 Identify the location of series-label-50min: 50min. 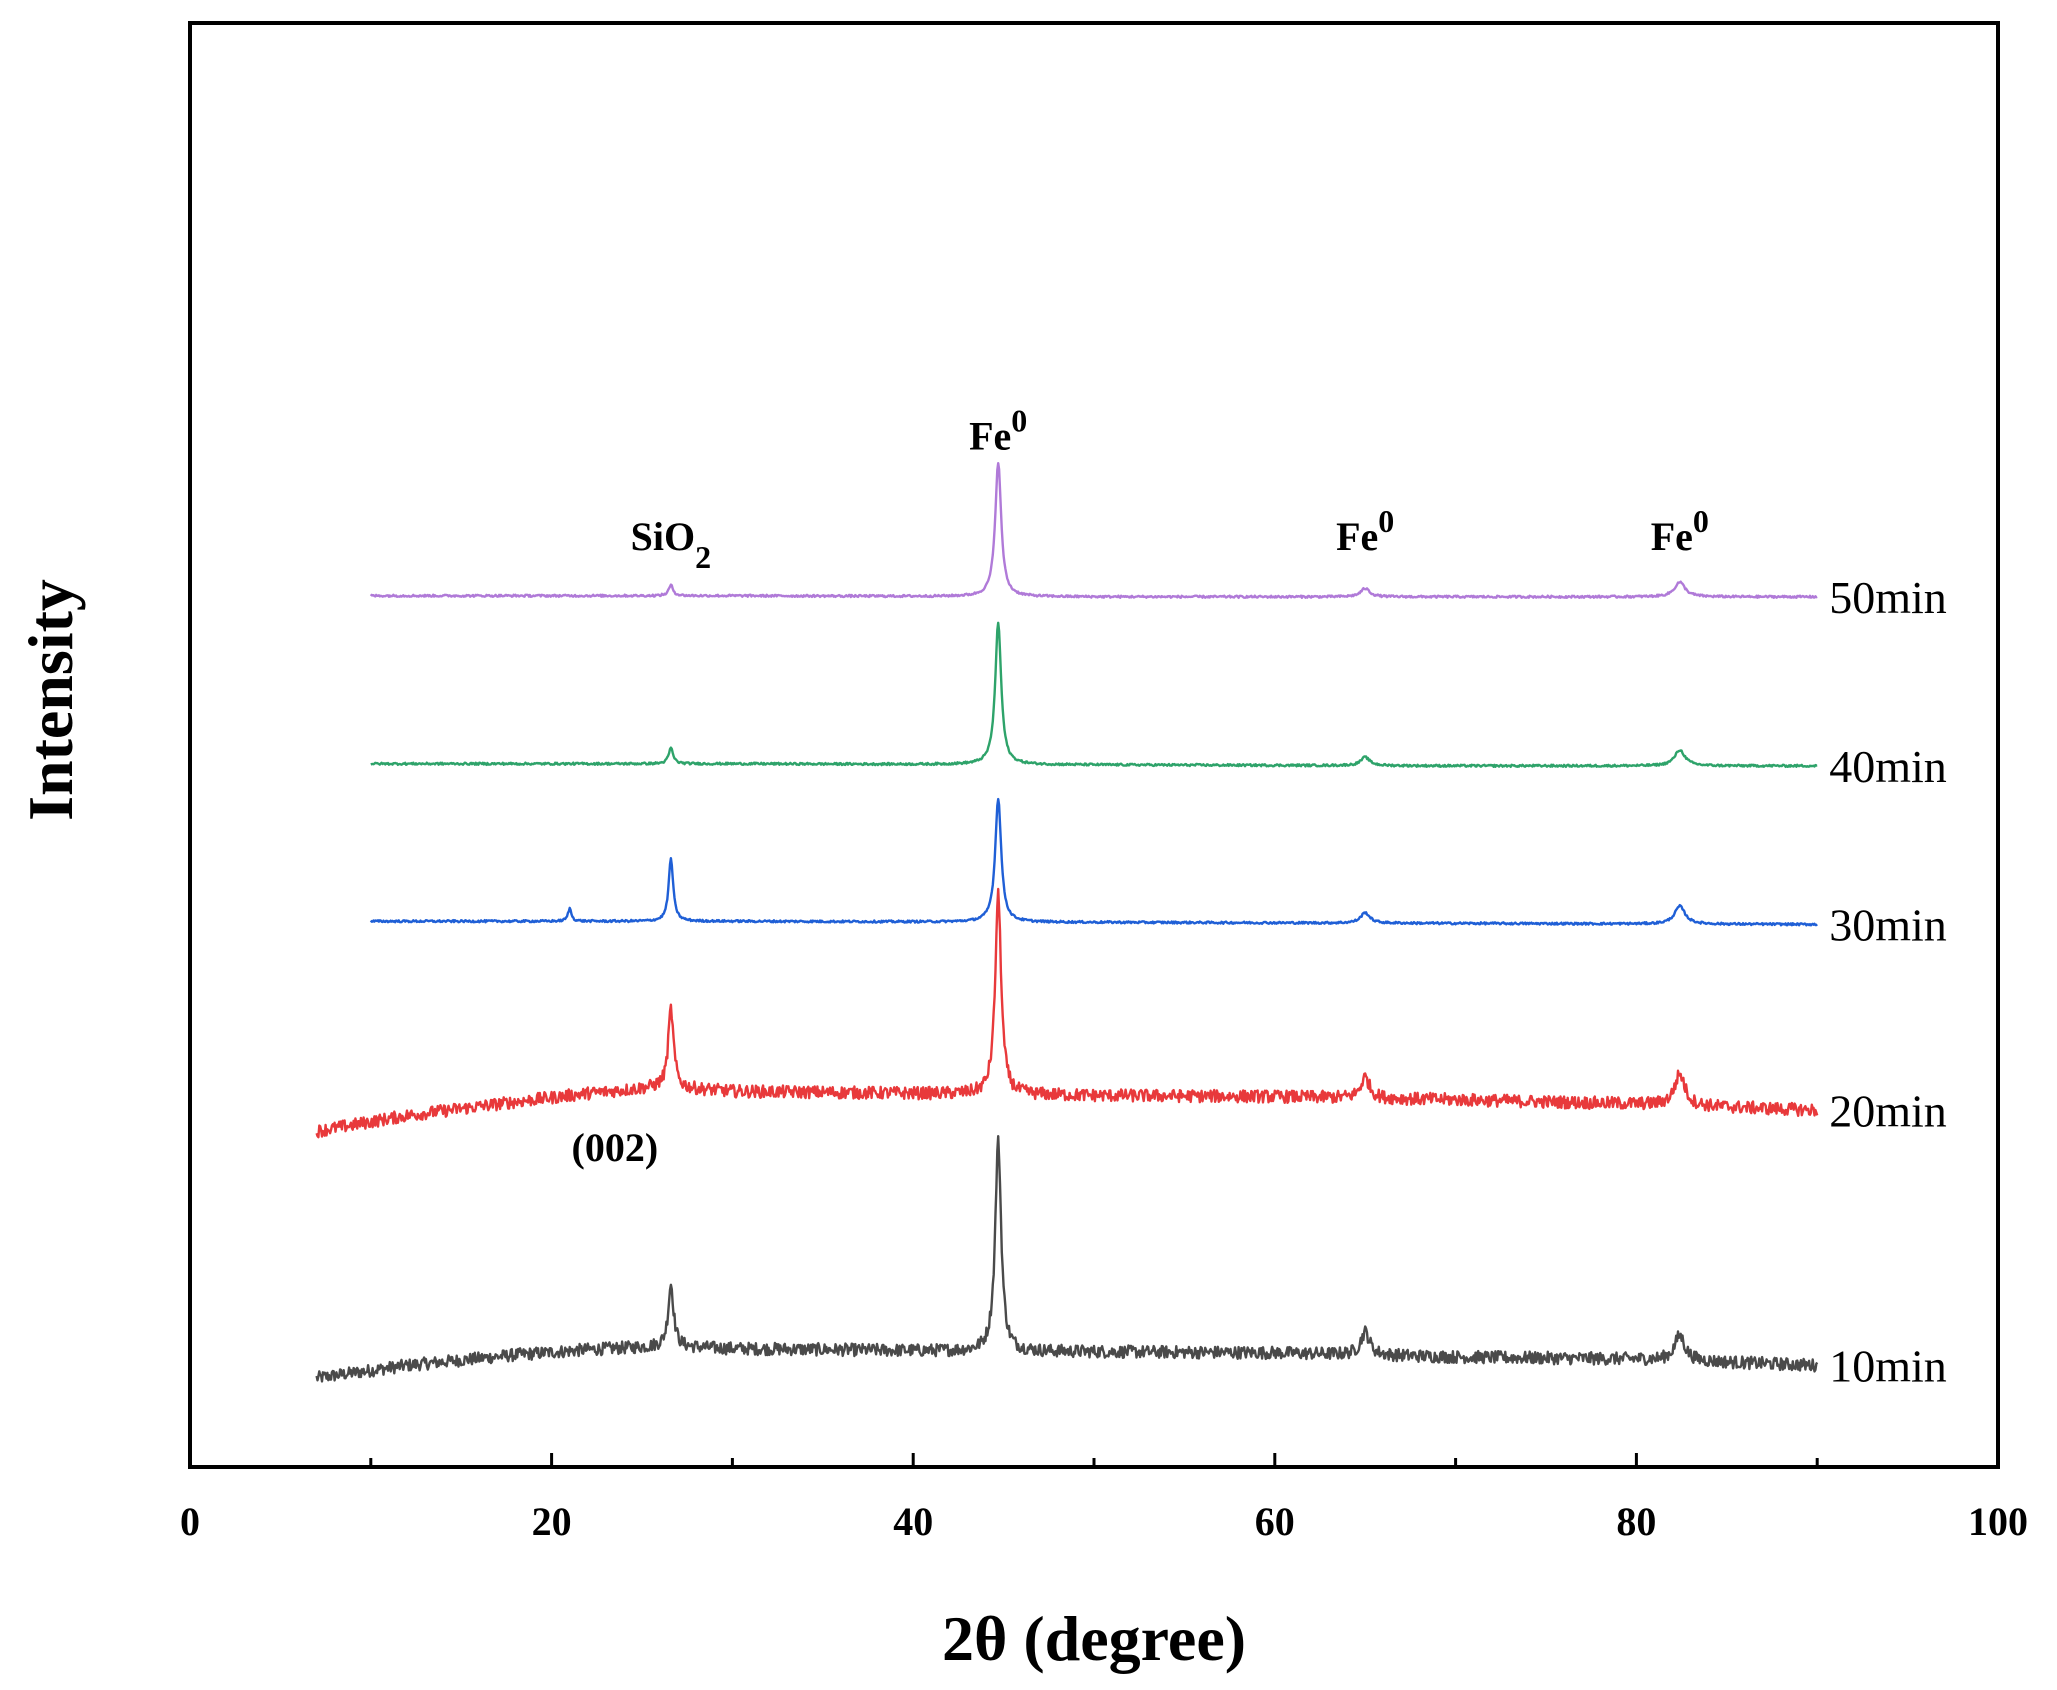
(1888, 597).